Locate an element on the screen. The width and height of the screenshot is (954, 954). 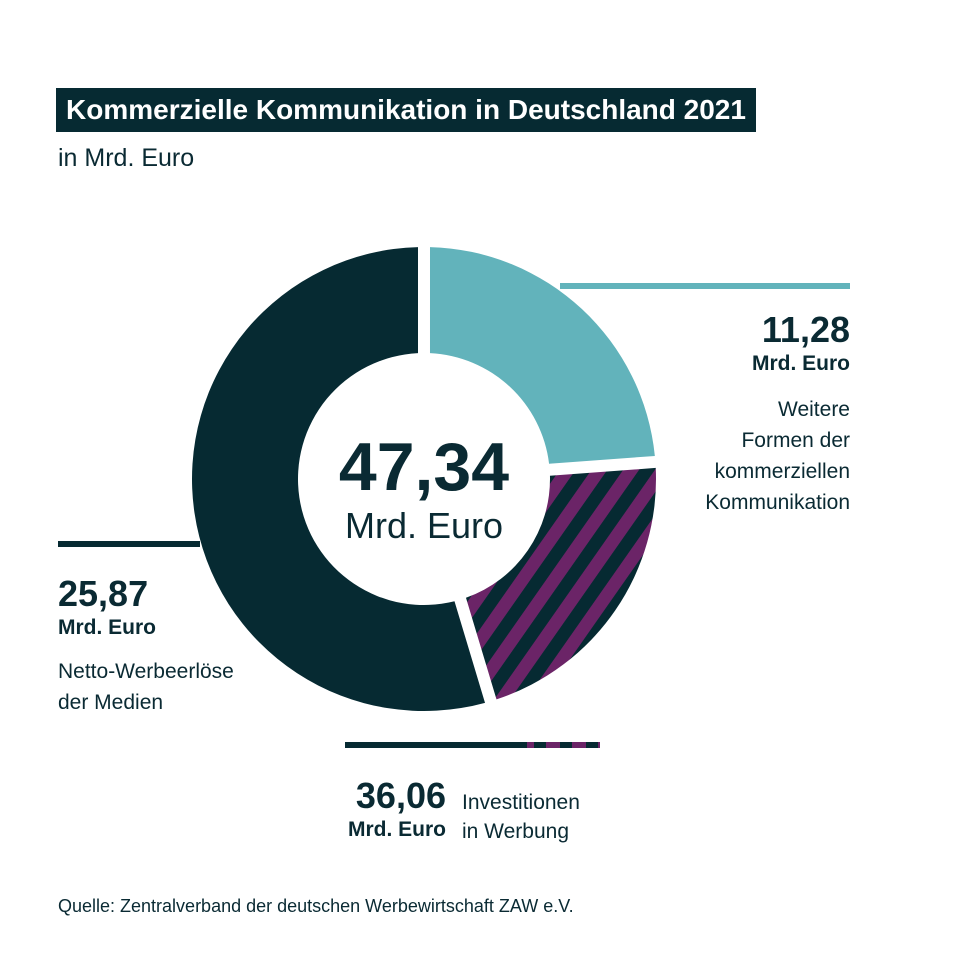
center-unit: Mrd. Euro is located at coordinates (424, 525).